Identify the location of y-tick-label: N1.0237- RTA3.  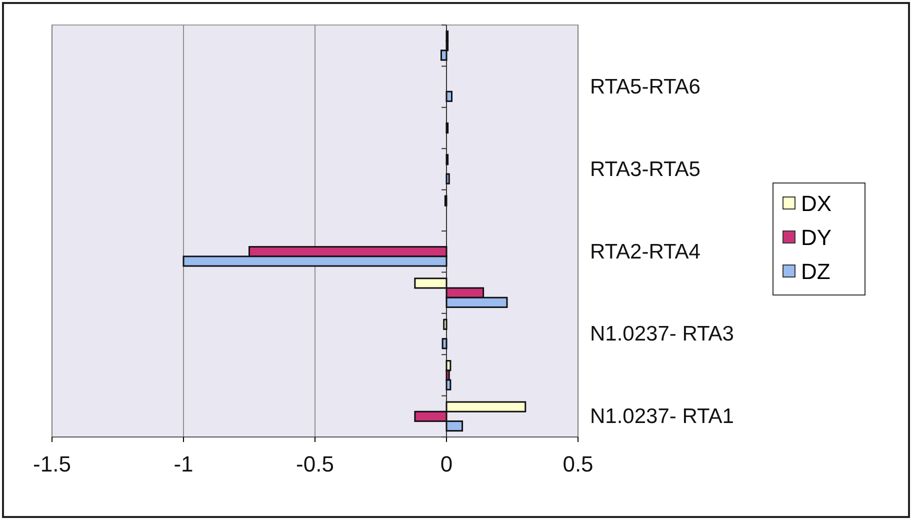
(662, 334).